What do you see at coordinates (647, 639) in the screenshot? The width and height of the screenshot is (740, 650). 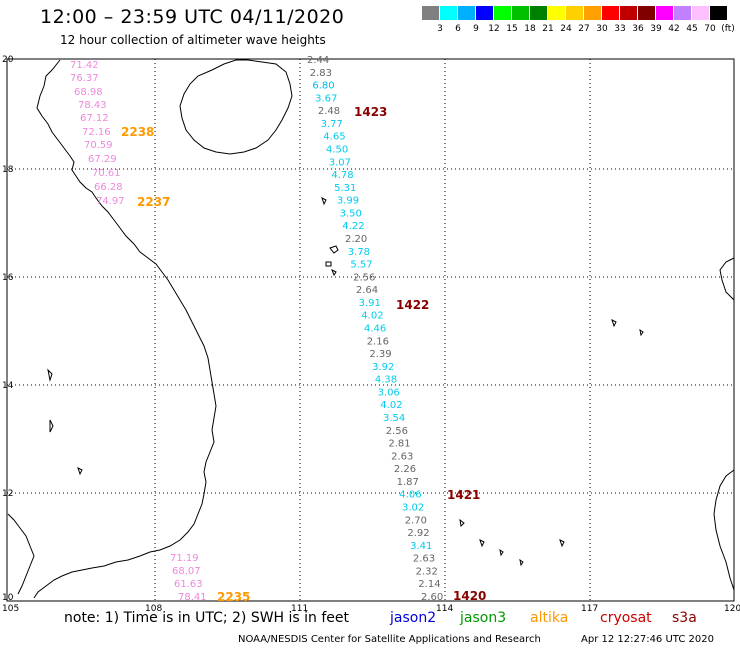 I see `footer-timestamp: Apr 12 12:27:46 UTC 2020` at bounding box center [647, 639].